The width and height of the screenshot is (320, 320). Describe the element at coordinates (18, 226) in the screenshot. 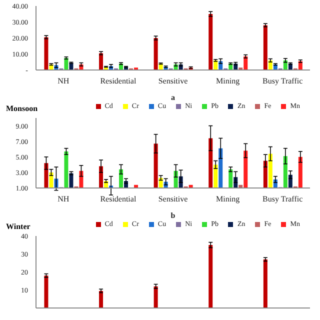

I see `chart-title: Winter` at that location.